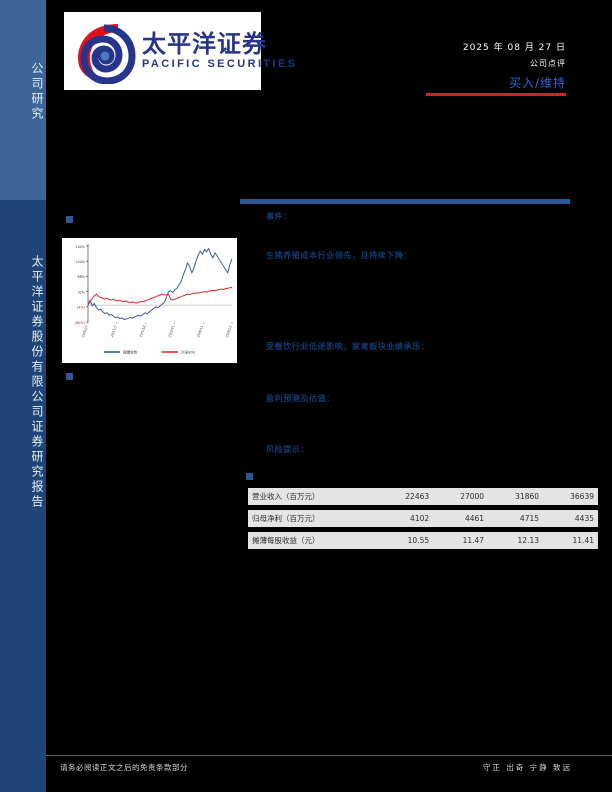  I want to click on svg-text: 24/8/27, so click(85, 331).